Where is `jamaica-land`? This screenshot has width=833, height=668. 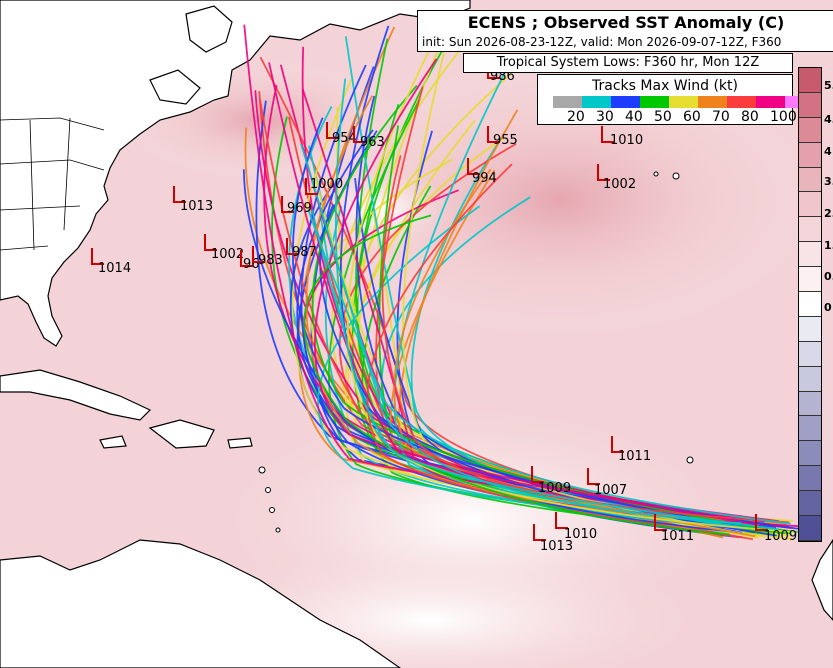 jamaica-land is located at coordinates (113, 442).